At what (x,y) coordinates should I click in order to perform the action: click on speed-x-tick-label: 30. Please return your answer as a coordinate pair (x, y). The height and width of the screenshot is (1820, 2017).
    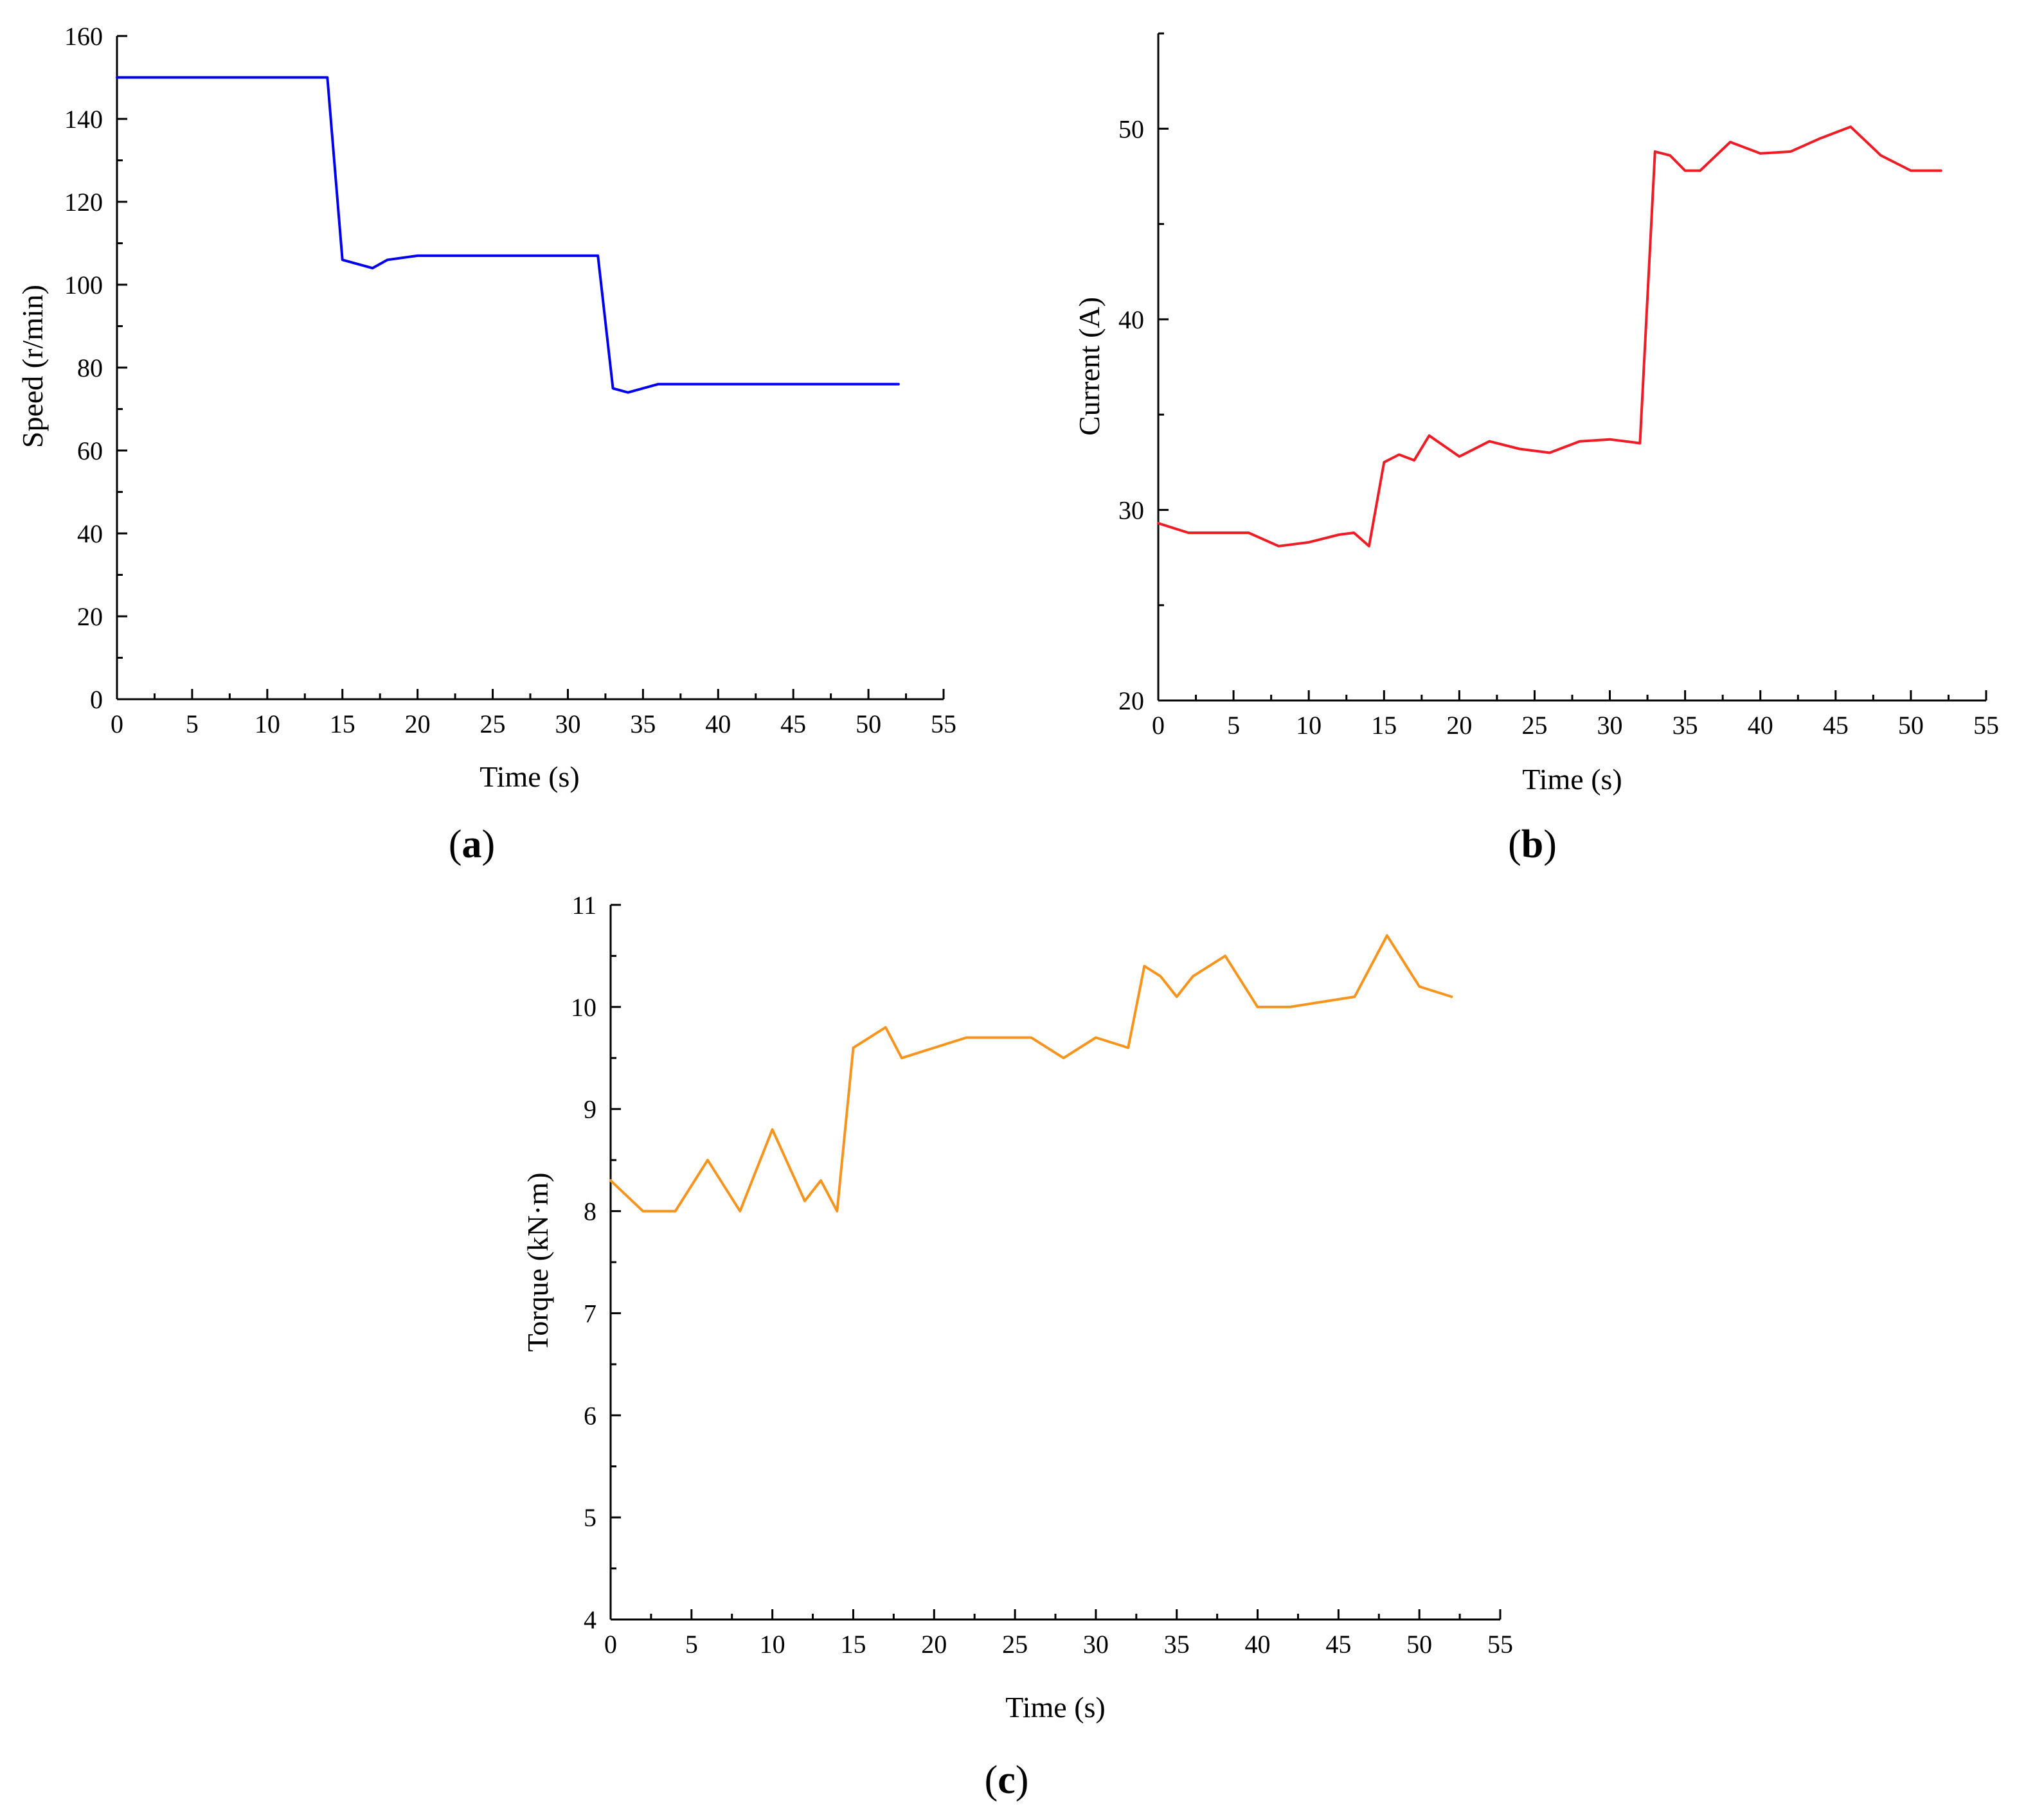
    Looking at the image, I should click on (567, 723).